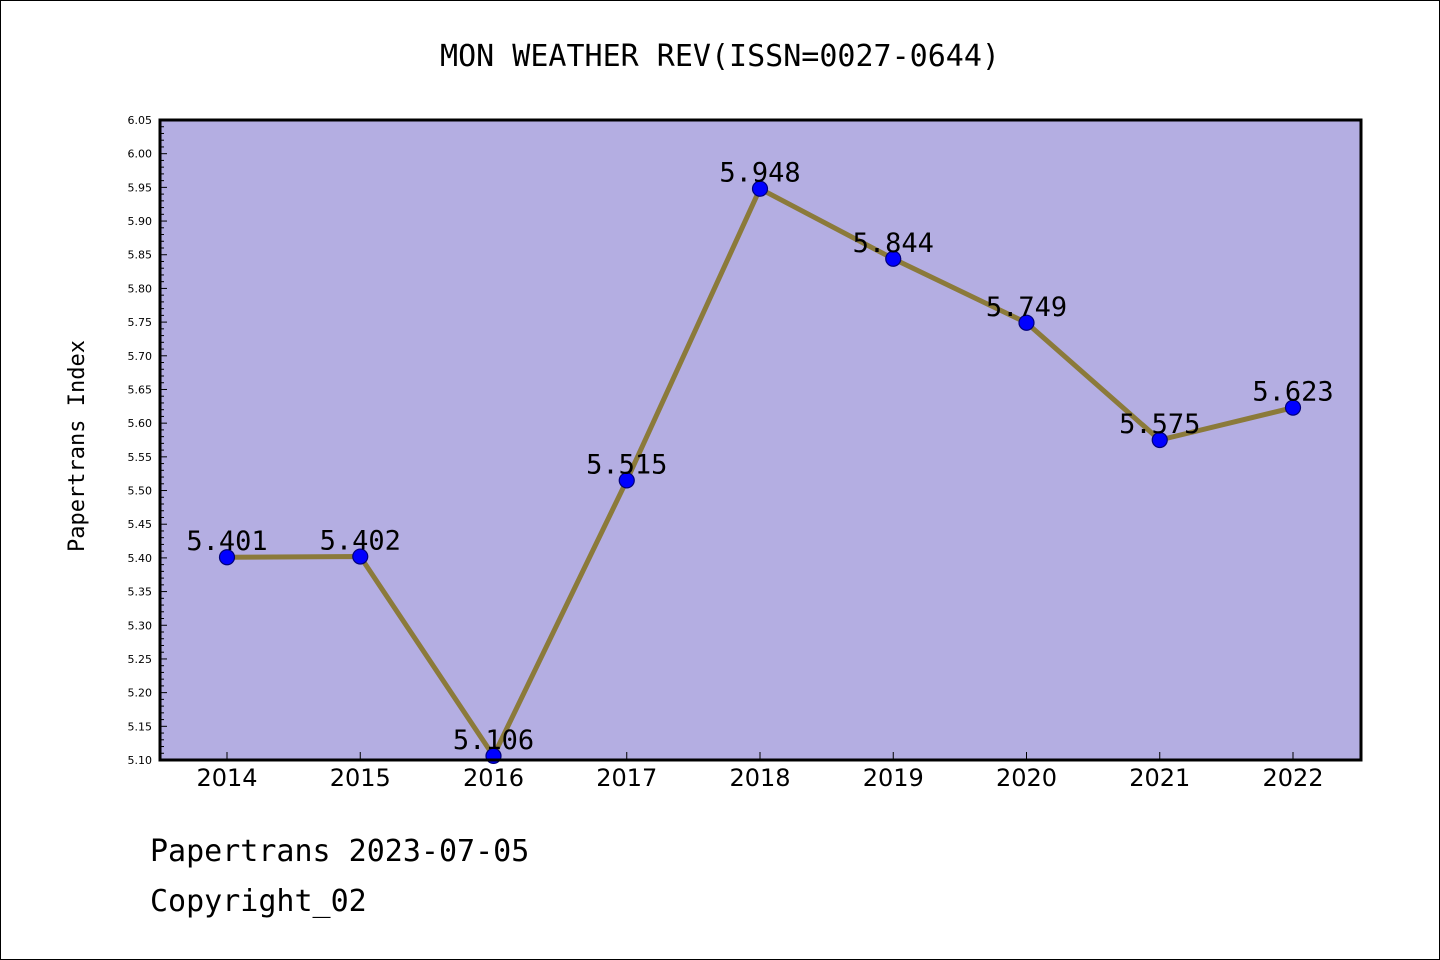  What do you see at coordinates (226, 541) in the screenshot?
I see `data-label: 5.401` at bounding box center [226, 541].